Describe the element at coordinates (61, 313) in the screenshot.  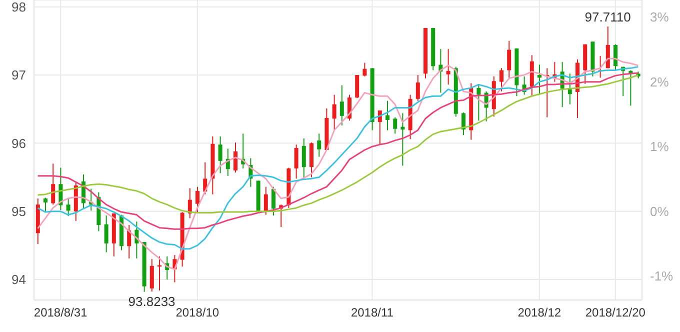
I see `x-tick-label: 2018/8/31` at that location.